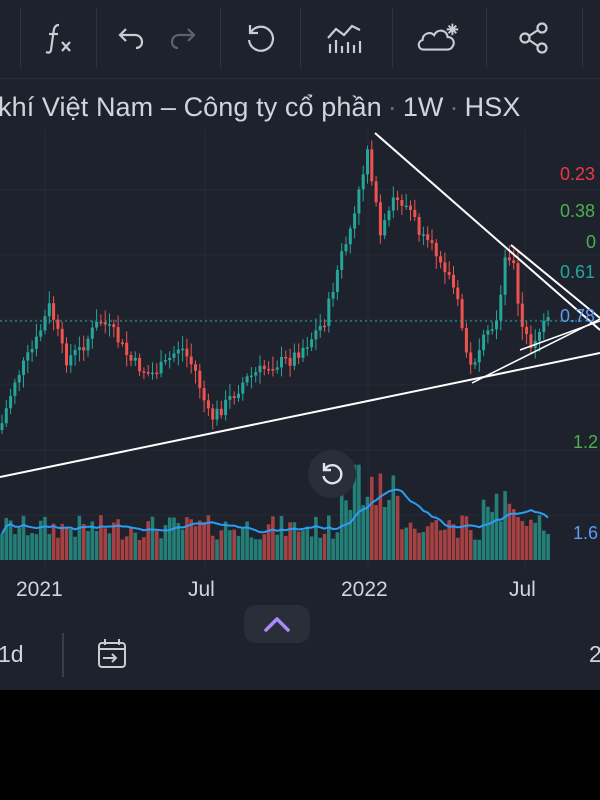  I want to click on calendar-arrow-icon, so click(112, 654).